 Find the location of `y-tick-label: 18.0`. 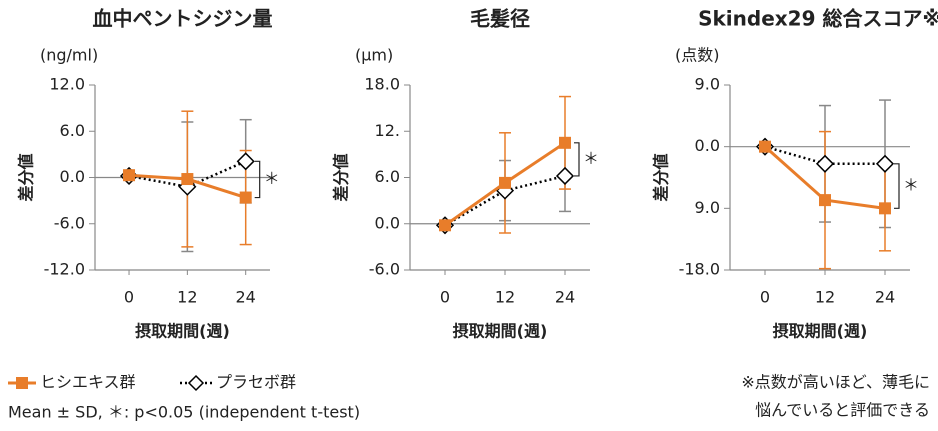

y-tick-label: 18.0 is located at coordinates (382, 84).